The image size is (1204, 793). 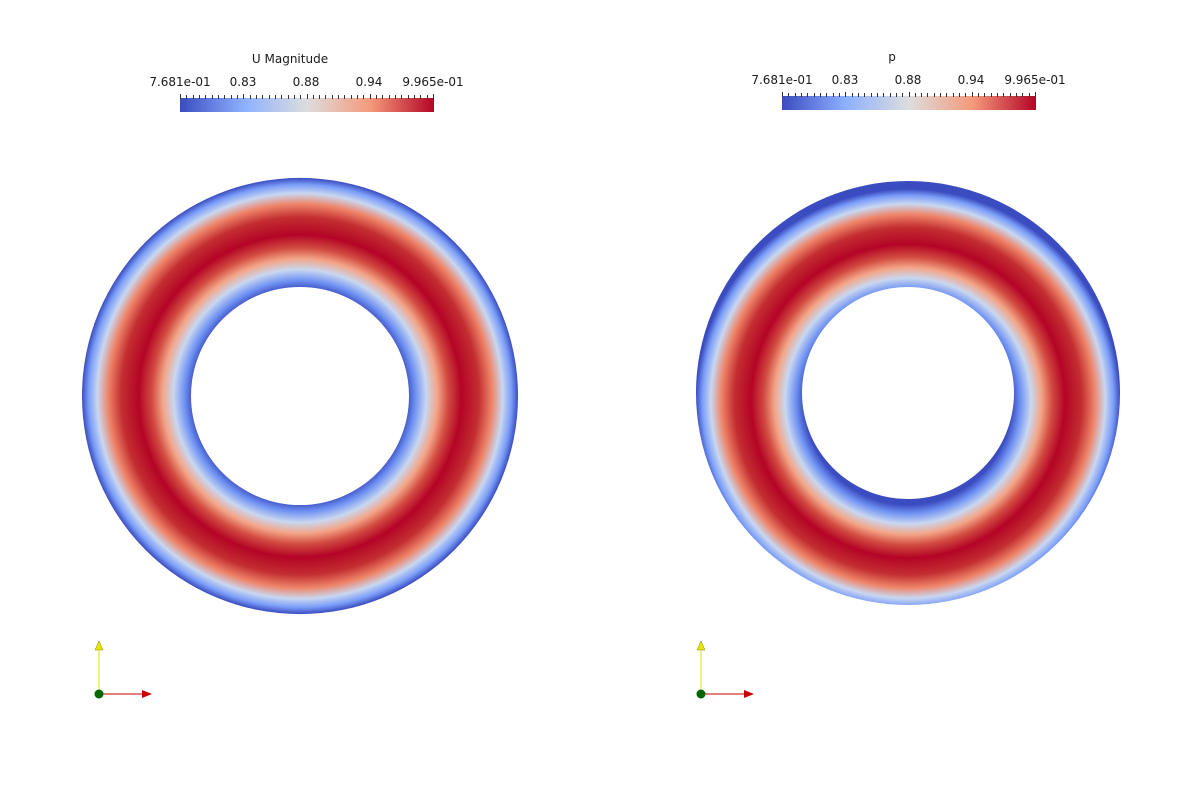 I want to click on legend-title: U Magnitude, so click(x=290, y=59).